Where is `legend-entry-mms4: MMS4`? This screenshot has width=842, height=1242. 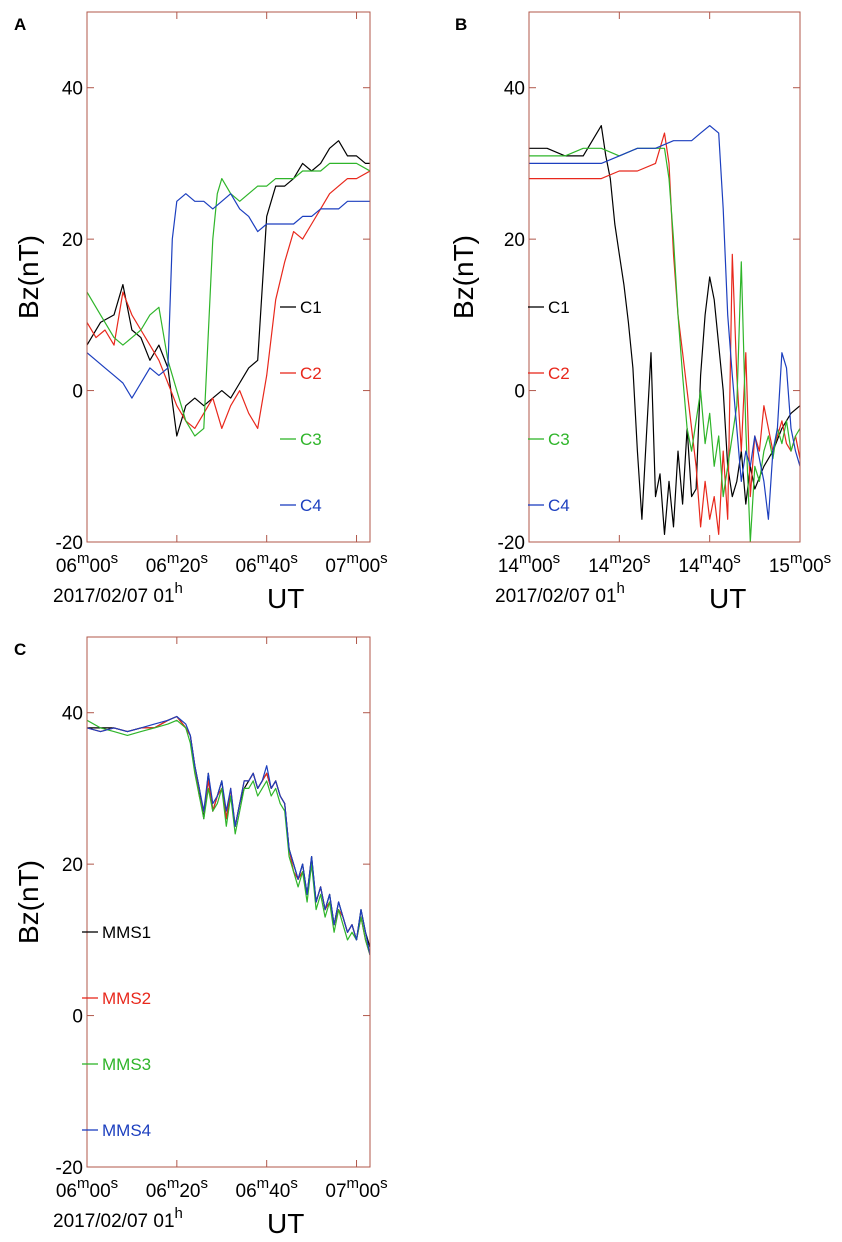
legend-entry-mms4: MMS4 is located at coordinates (126, 1130).